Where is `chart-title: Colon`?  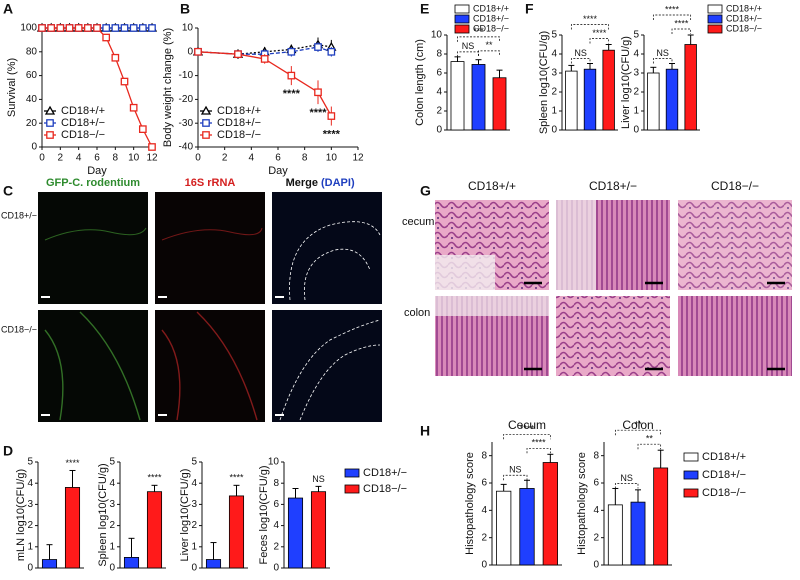
chart-title: Colon is located at coordinates (637, 425).